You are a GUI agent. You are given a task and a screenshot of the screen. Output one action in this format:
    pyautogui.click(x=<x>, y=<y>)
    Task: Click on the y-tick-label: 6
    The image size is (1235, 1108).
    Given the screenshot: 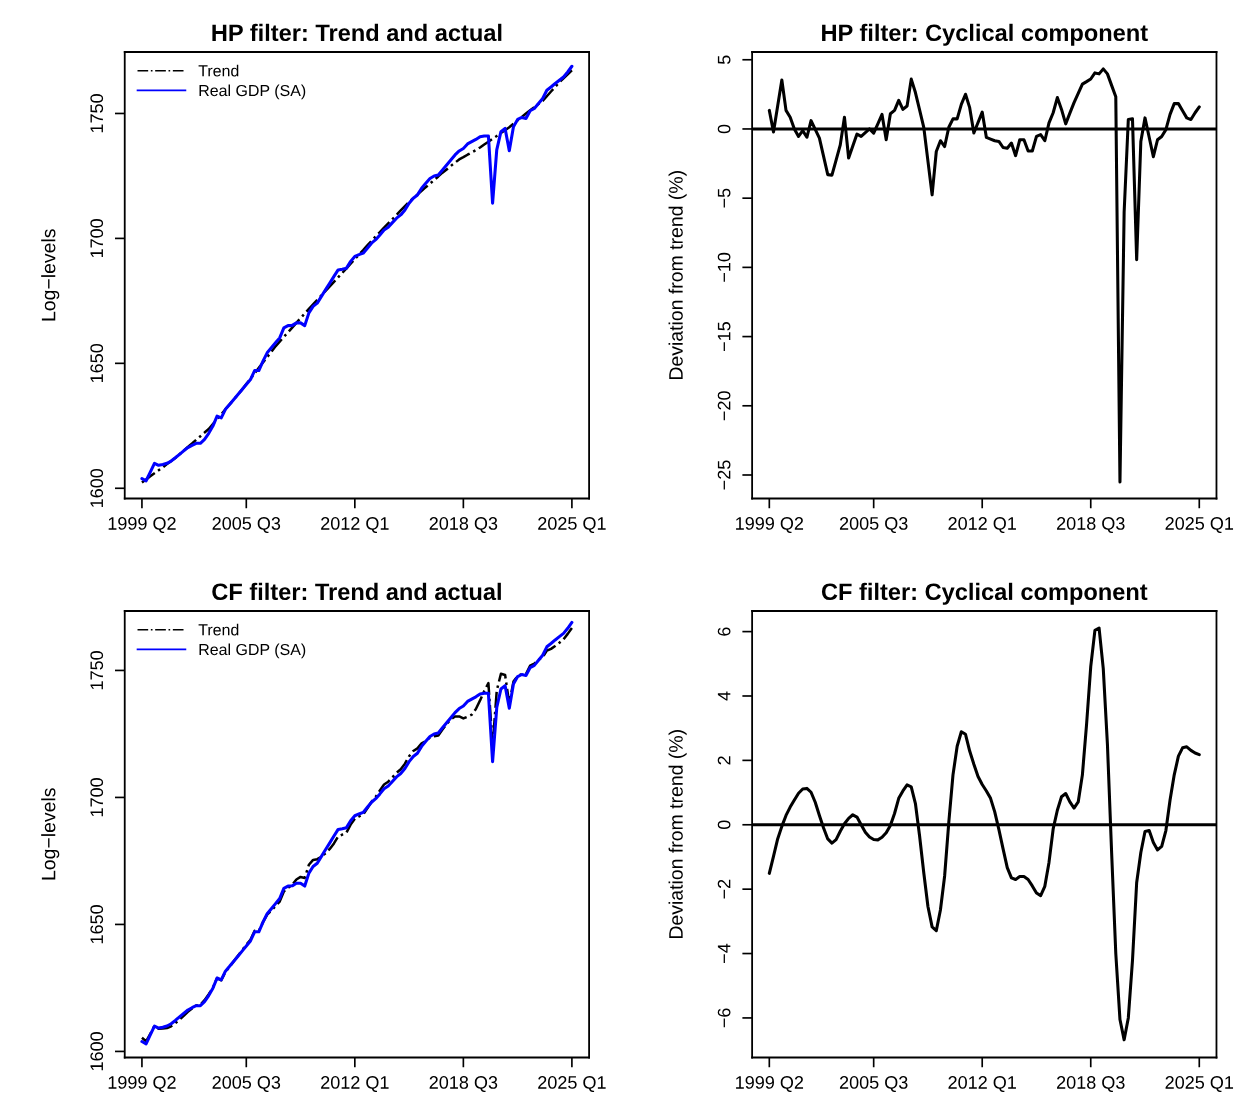 What is the action you would take?
    pyautogui.click(x=724, y=631)
    